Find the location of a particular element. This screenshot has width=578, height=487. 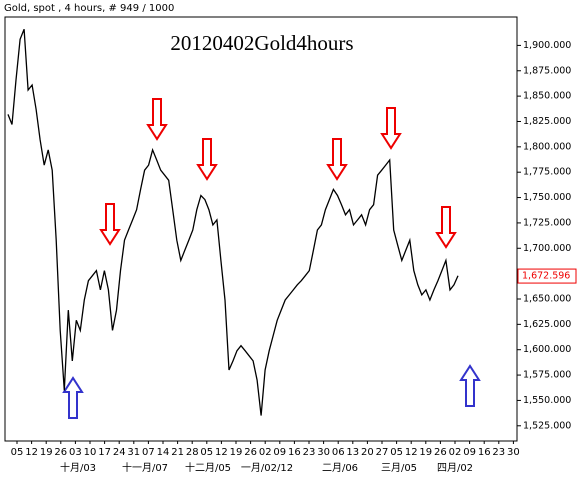

x-tick-label: 31 is located at coordinates (133, 452).